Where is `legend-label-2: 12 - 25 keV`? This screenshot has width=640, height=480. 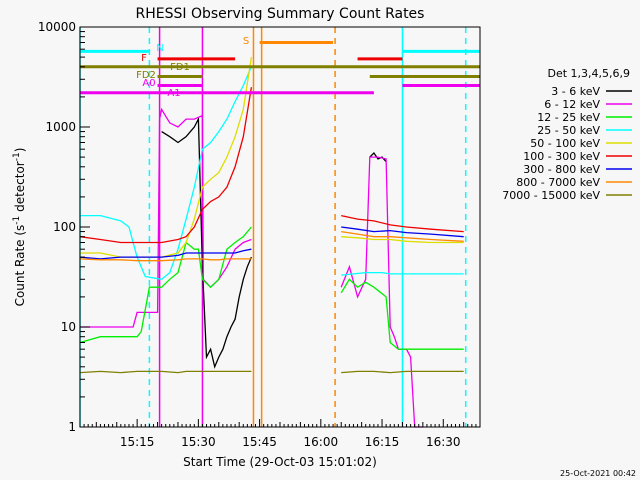 legend-label-2: 12 - 25 keV is located at coordinates (568, 117).